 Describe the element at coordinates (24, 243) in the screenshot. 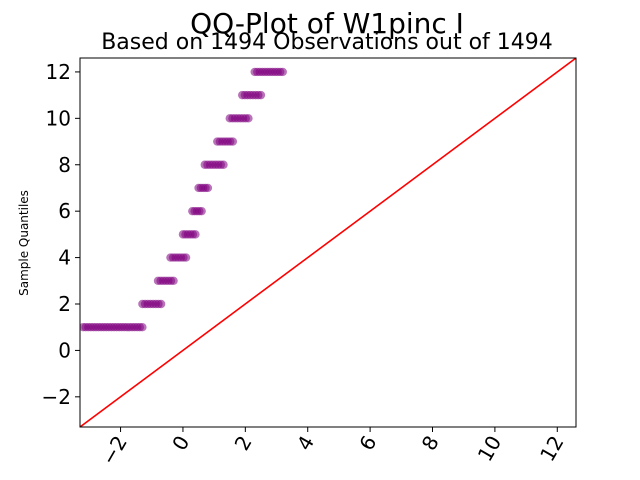

I see `y-axis-label: Sample Quantiles` at that location.